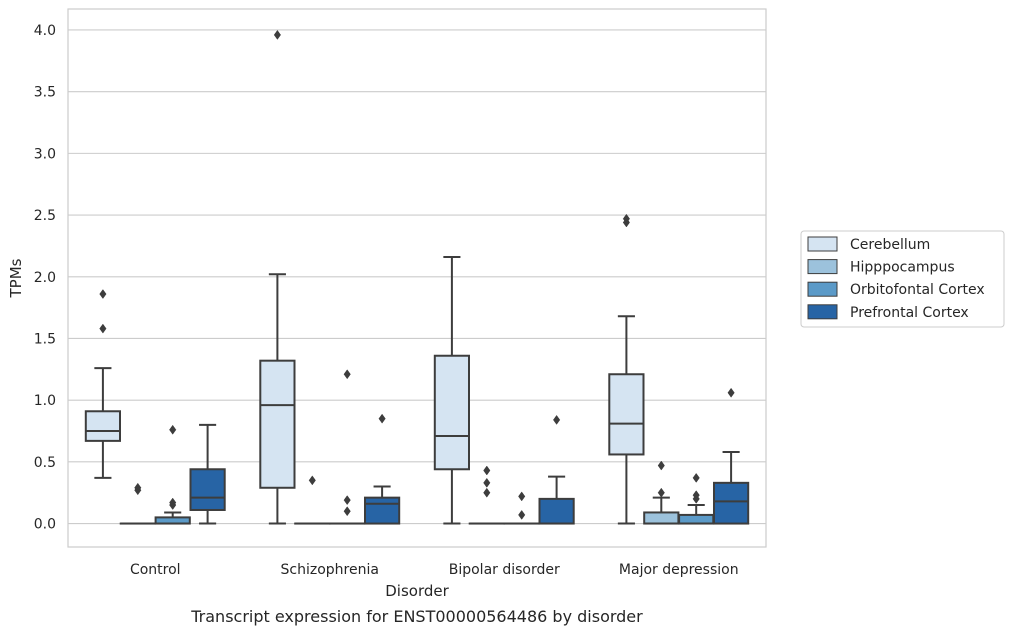 This screenshot has width=1014, height=634. Describe the element at coordinates (45, 401) in the screenshot. I see `y-tick-label: 1.0` at that location.